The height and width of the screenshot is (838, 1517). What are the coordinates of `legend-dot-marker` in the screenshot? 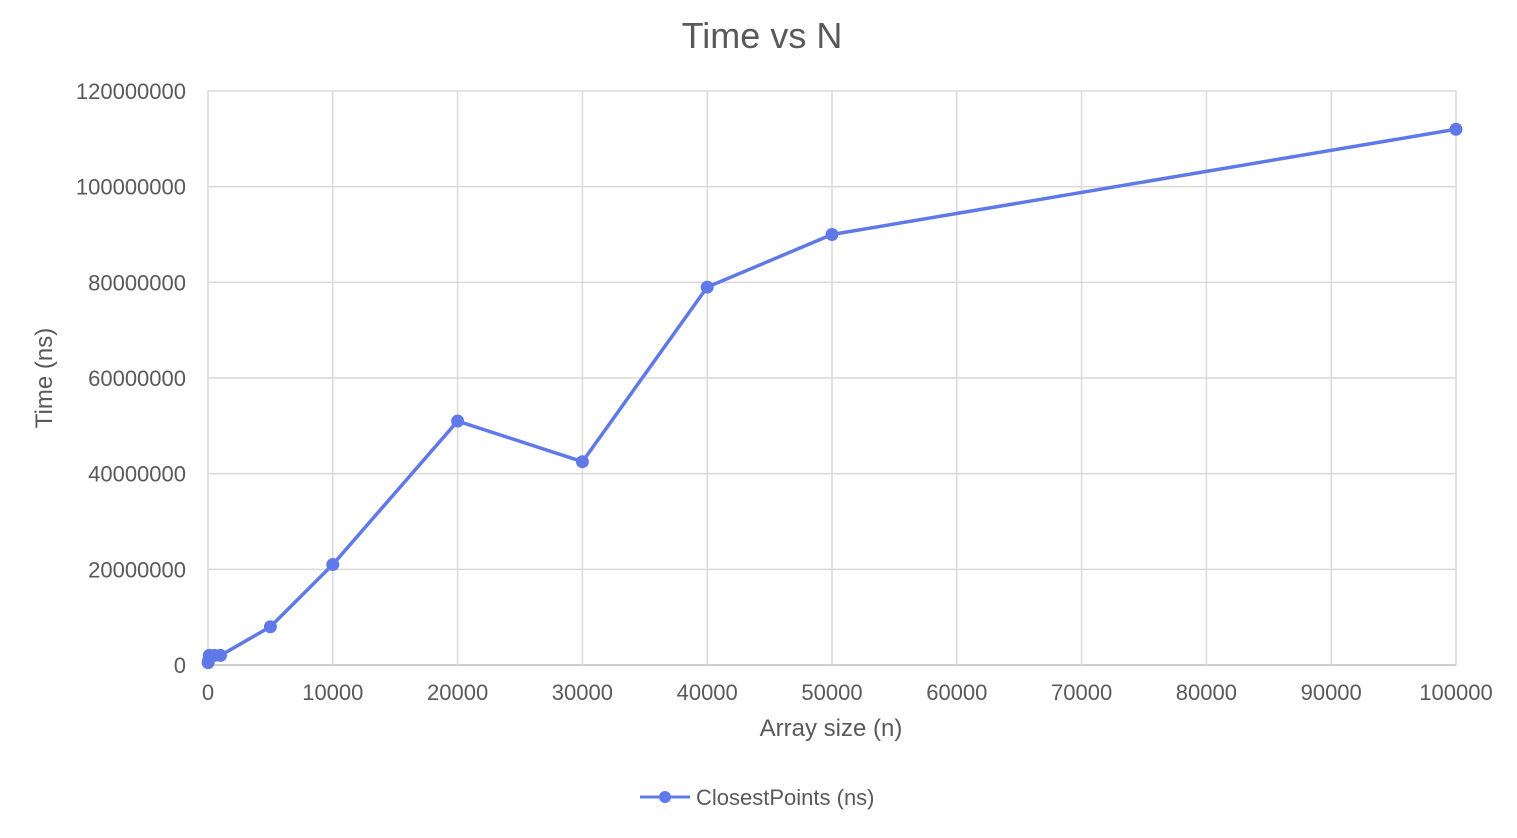 It's located at (665, 797).